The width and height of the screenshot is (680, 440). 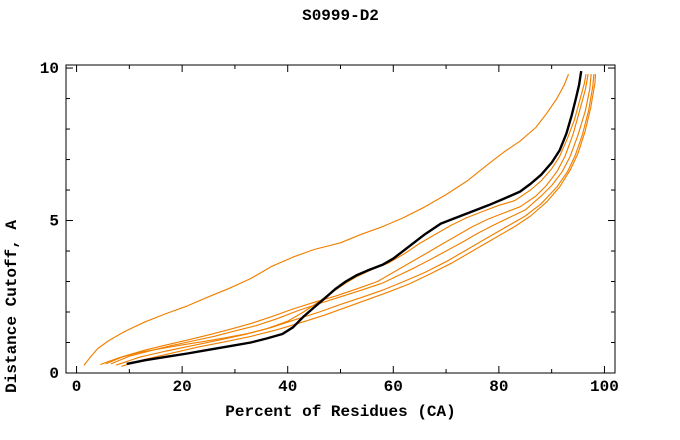 I want to click on y-tick-label: 10, so click(x=49, y=69).